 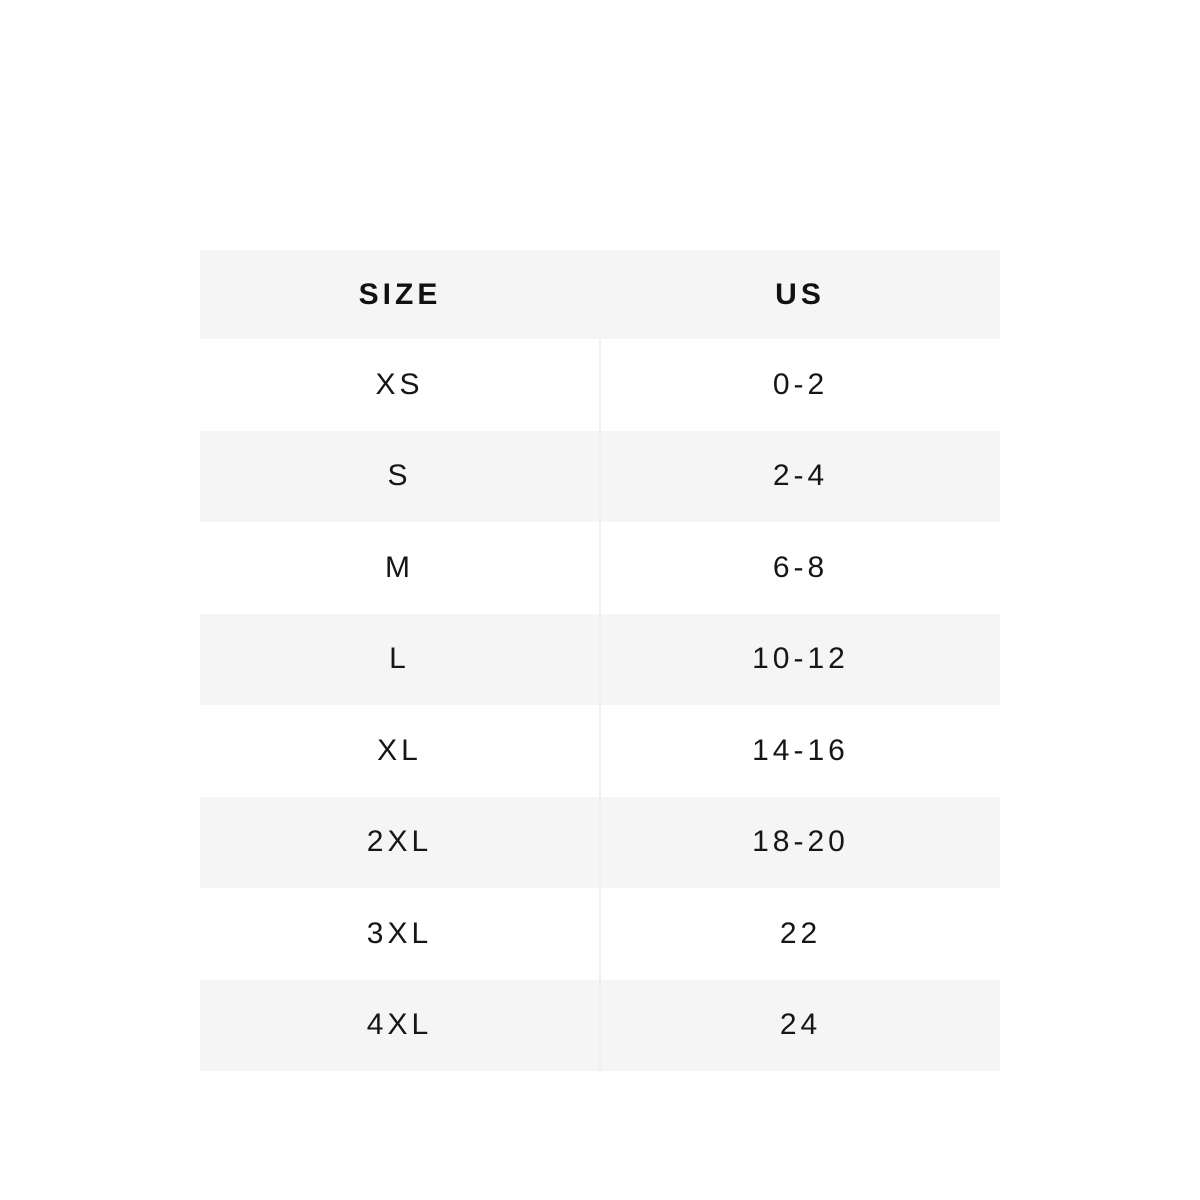 I want to click on size-cell: M, so click(x=400, y=568).